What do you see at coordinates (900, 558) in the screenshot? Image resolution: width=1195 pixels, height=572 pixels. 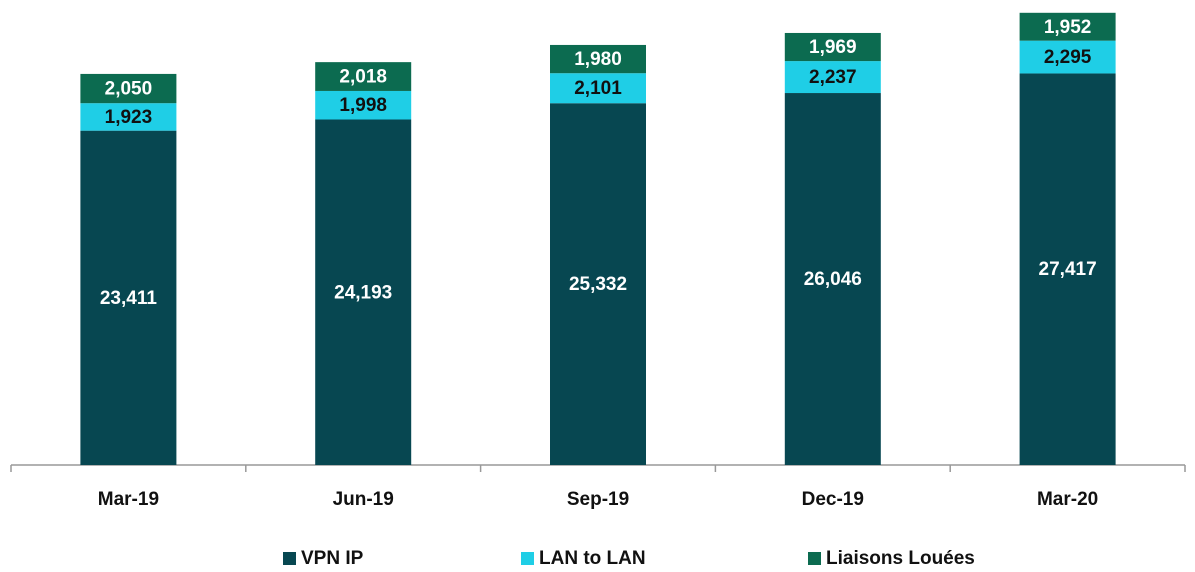 I see `legend-label: Liaisons Louées` at bounding box center [900, 558].